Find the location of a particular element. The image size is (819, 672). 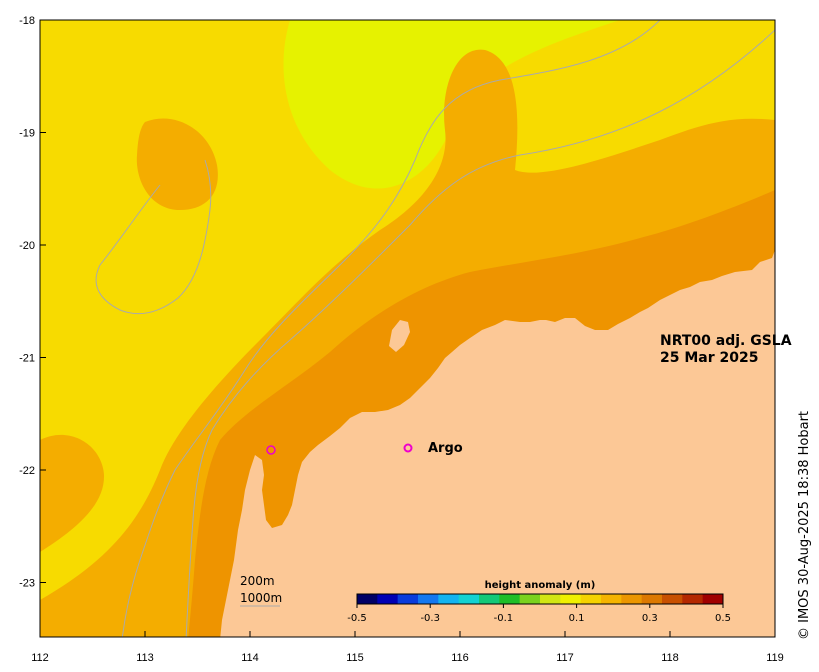

lon-tick-label: 117 is located at coordinates (565, 658).